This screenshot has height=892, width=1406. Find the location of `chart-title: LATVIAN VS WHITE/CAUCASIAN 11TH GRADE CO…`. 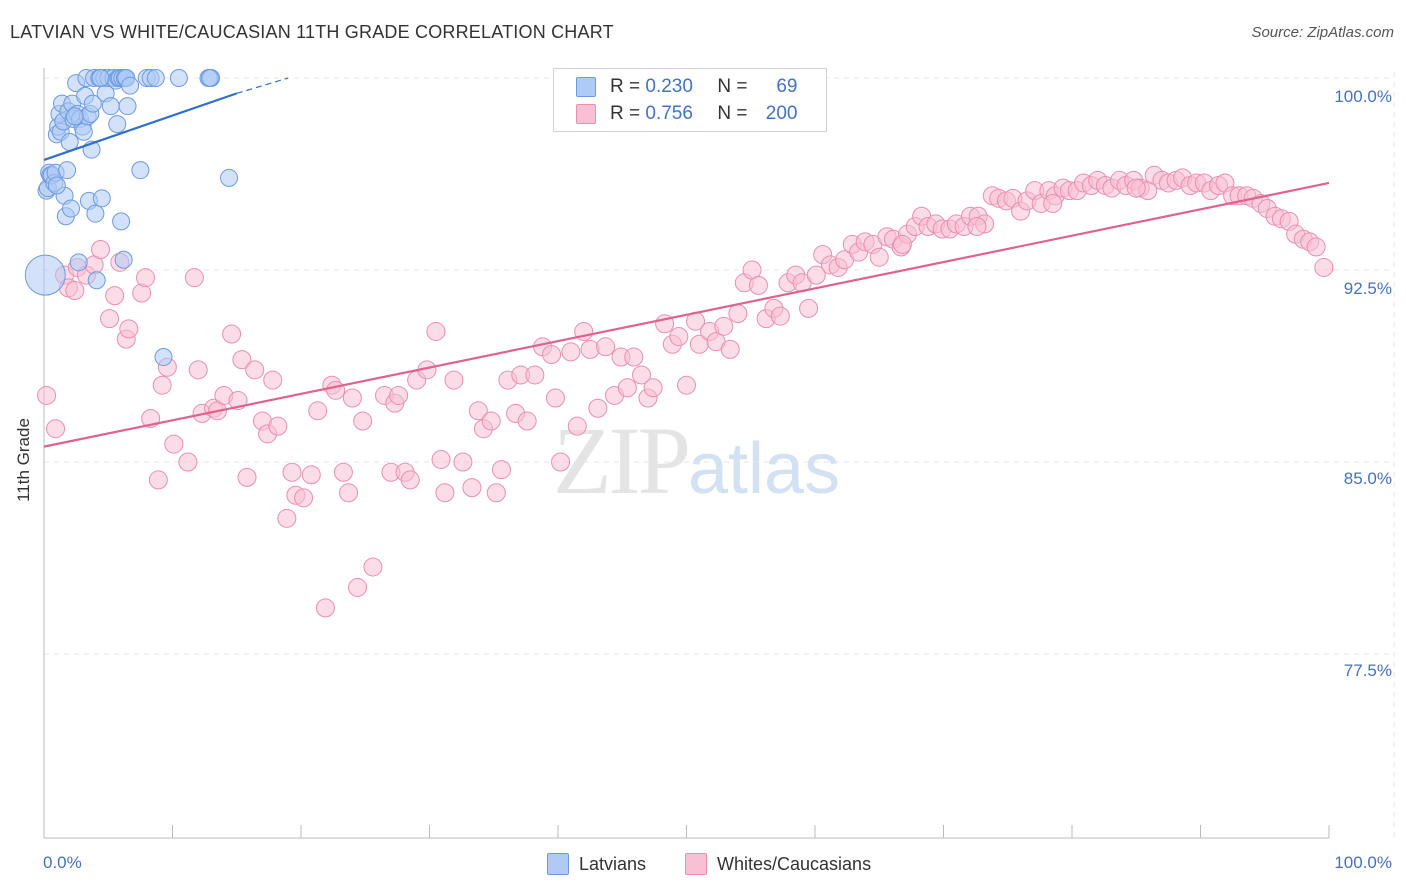

chart-title: LATVIAN VS WHITE/CAUCASIAN 11TH GRADE CO… is located at coordinates (312, 32).